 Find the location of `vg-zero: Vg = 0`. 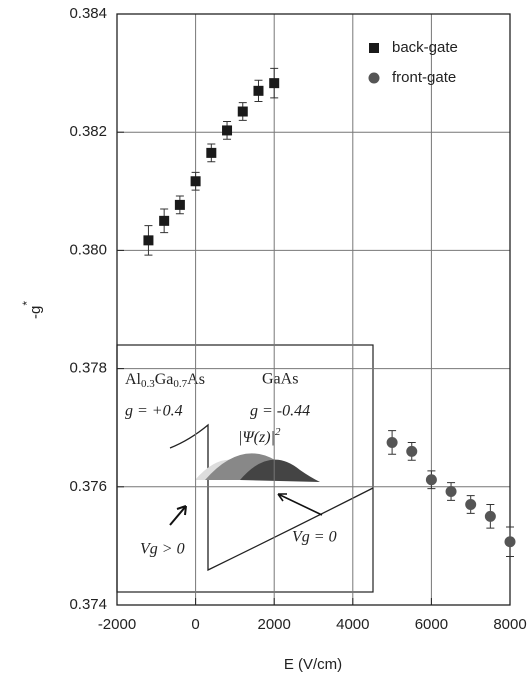

vg-zero: Vg = 0 is located at coordinates (314, 537).